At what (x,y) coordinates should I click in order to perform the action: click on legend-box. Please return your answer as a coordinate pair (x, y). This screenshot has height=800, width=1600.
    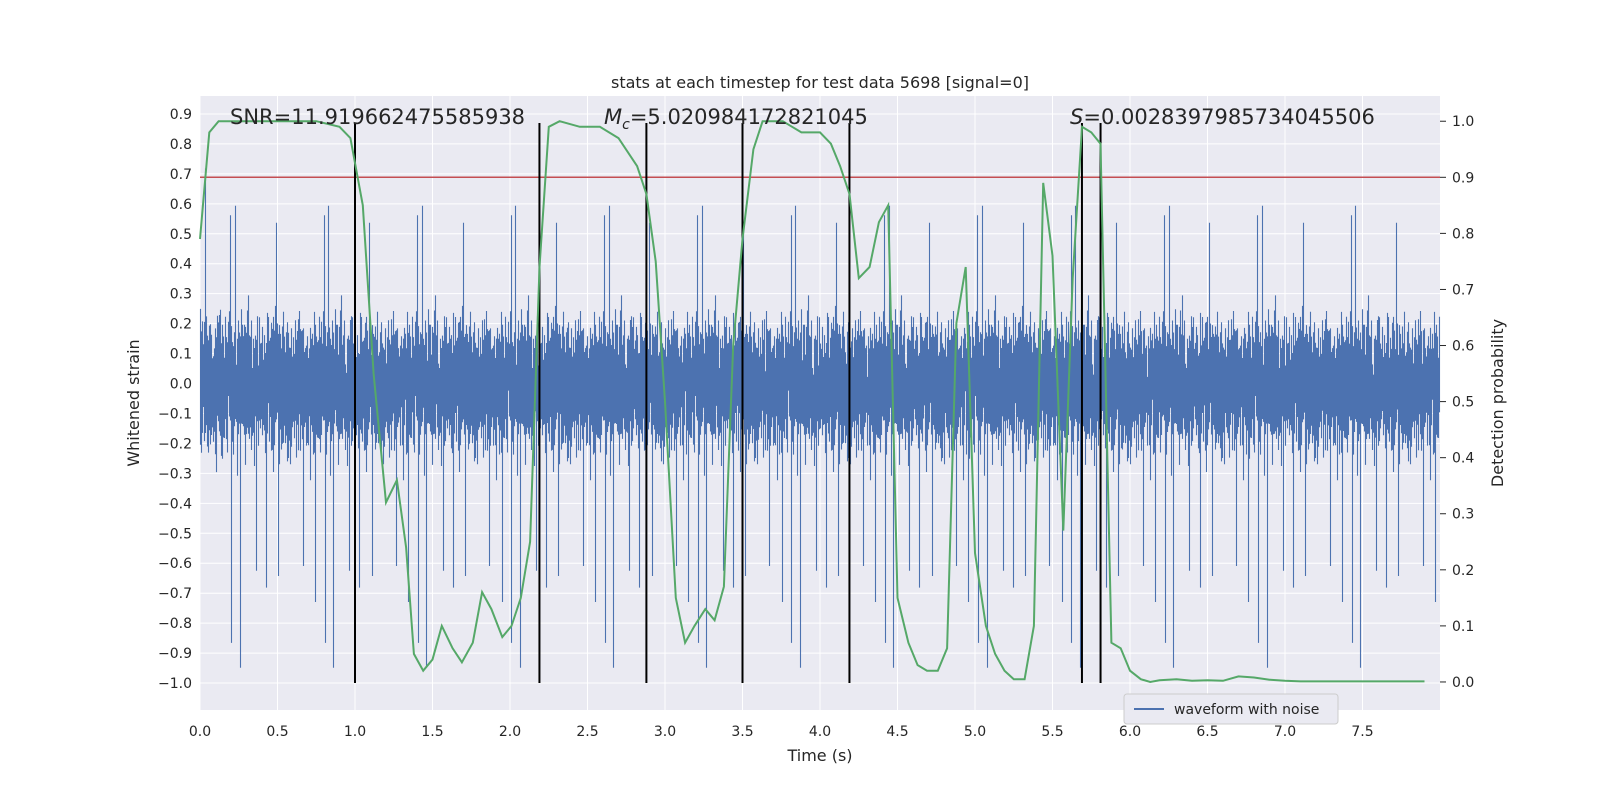
    Looking at the image, I should click on (1231, 709).